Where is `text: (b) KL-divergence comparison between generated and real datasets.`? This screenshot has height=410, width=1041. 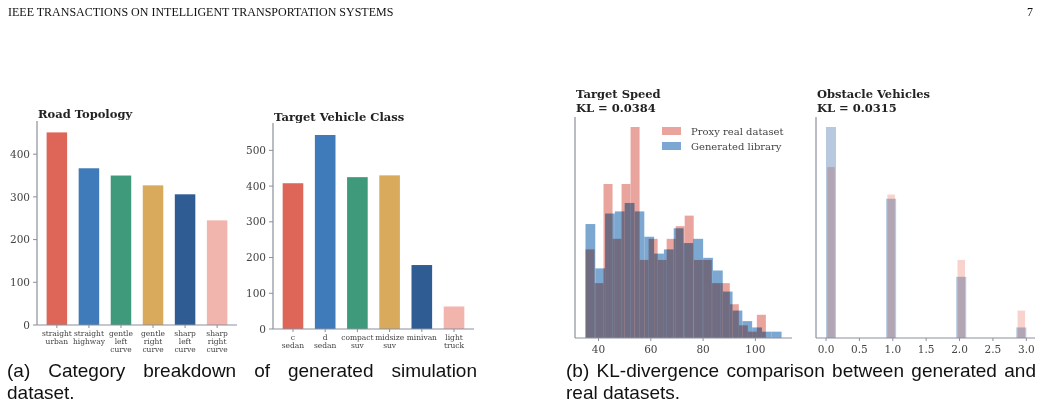 text: (b) KL-divergence comparison between generated and real datasets. is located at coordinates (801, 382).